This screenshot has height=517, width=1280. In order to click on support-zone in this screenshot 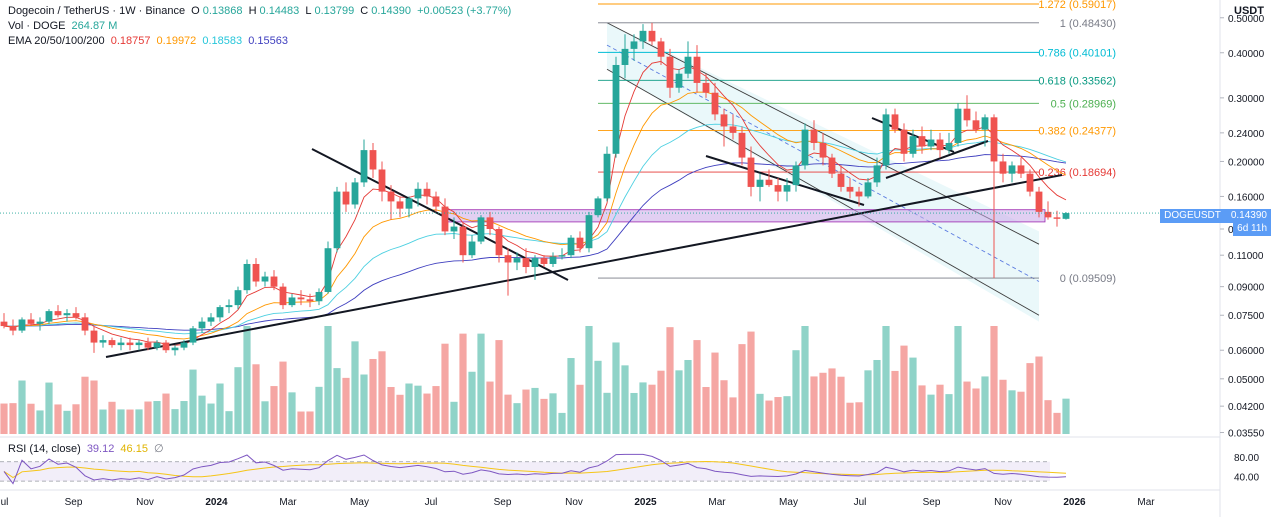, I will do `click(745, 216)`.